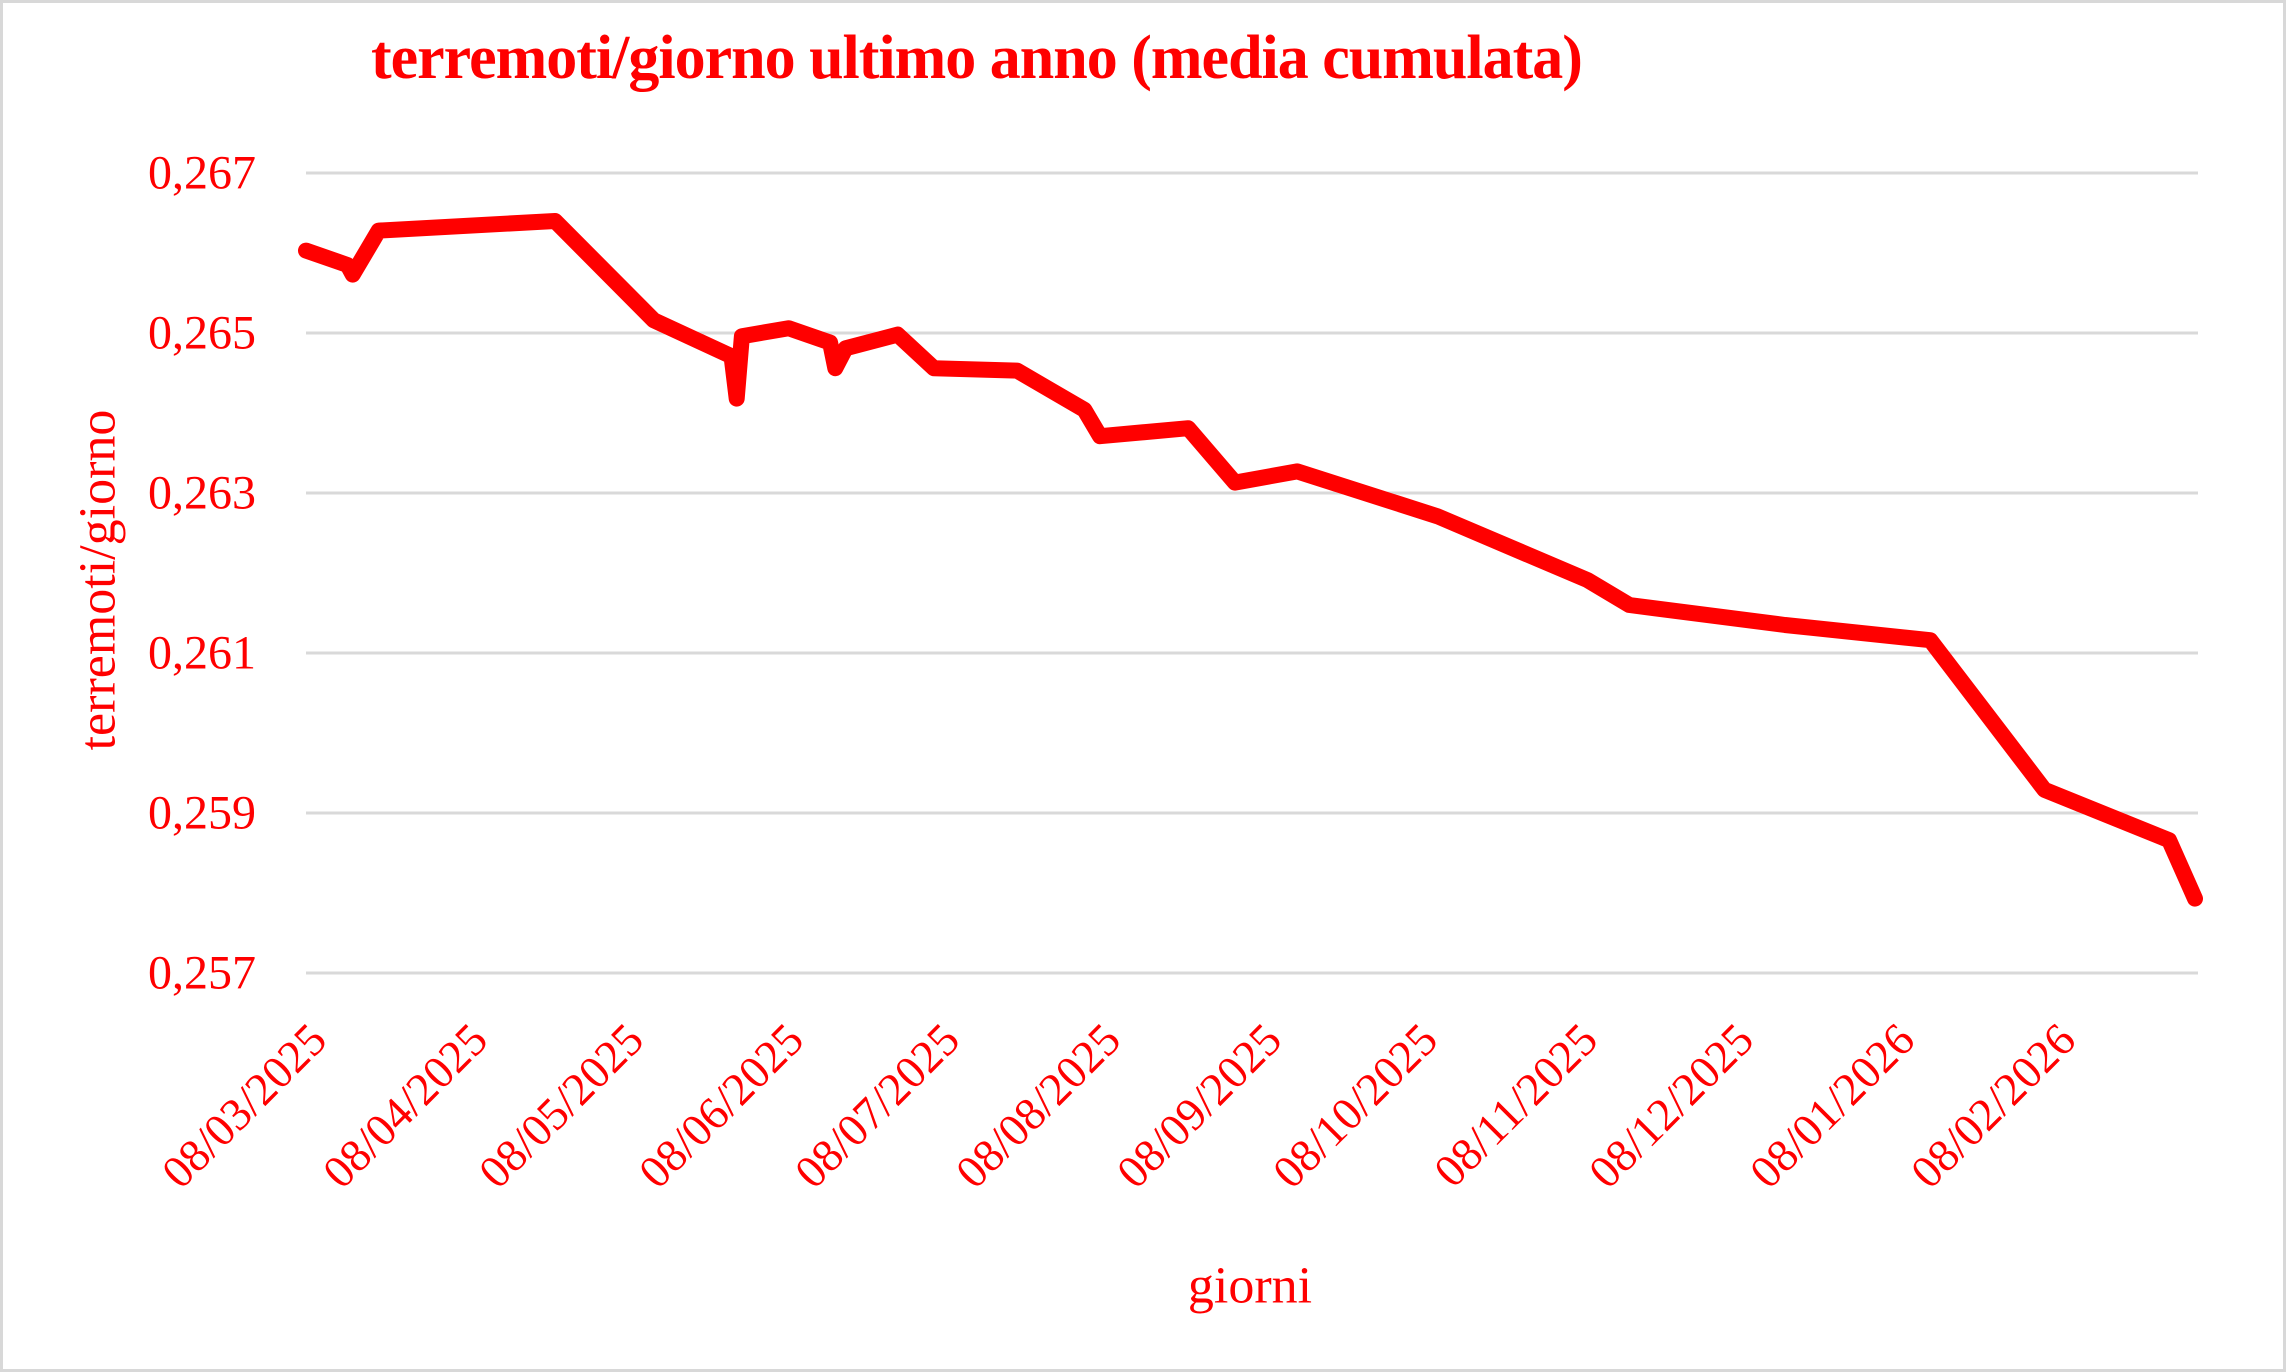  I want to click on y-tick-label: 0,263, so click(202, 493).